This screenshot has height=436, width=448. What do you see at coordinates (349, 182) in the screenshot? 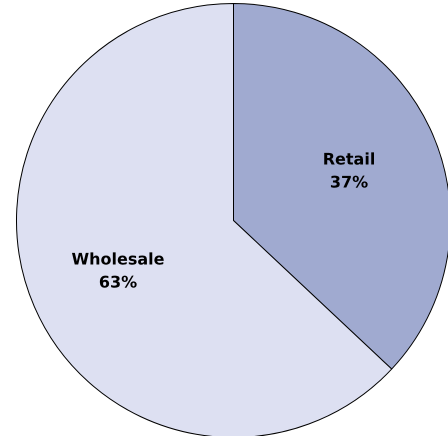
I see `data-label: 37%` at bounding box center [349, 182].